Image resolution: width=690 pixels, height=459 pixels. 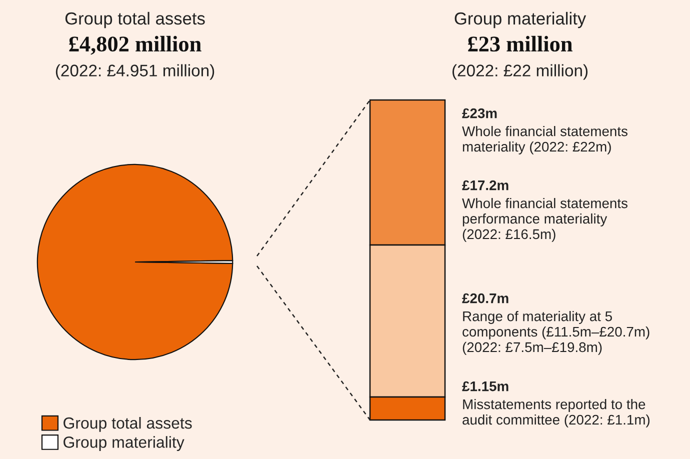 I want to click on chart-title: Group total assets, so click(x=135, y=20).